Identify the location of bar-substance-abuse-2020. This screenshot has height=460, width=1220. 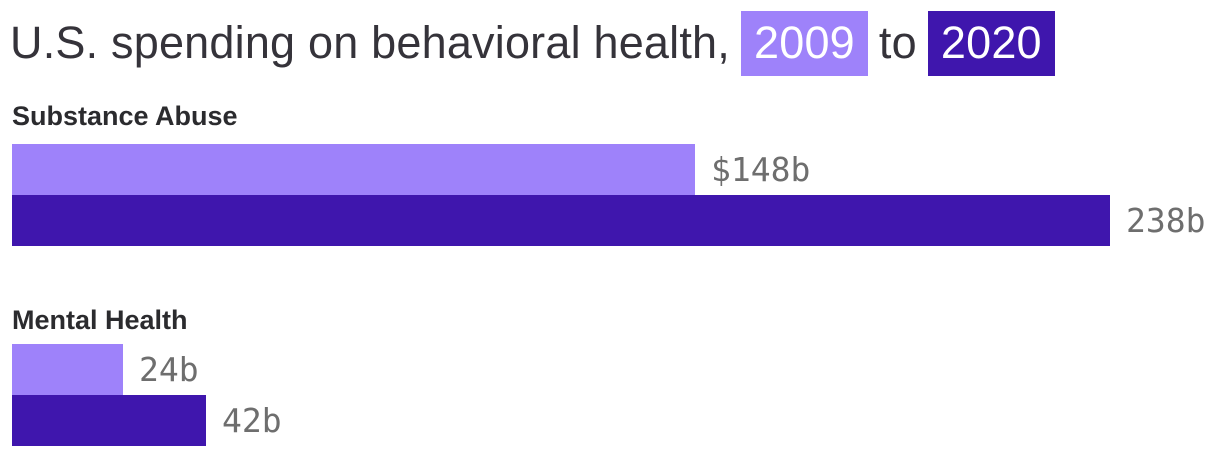
(561, 220).